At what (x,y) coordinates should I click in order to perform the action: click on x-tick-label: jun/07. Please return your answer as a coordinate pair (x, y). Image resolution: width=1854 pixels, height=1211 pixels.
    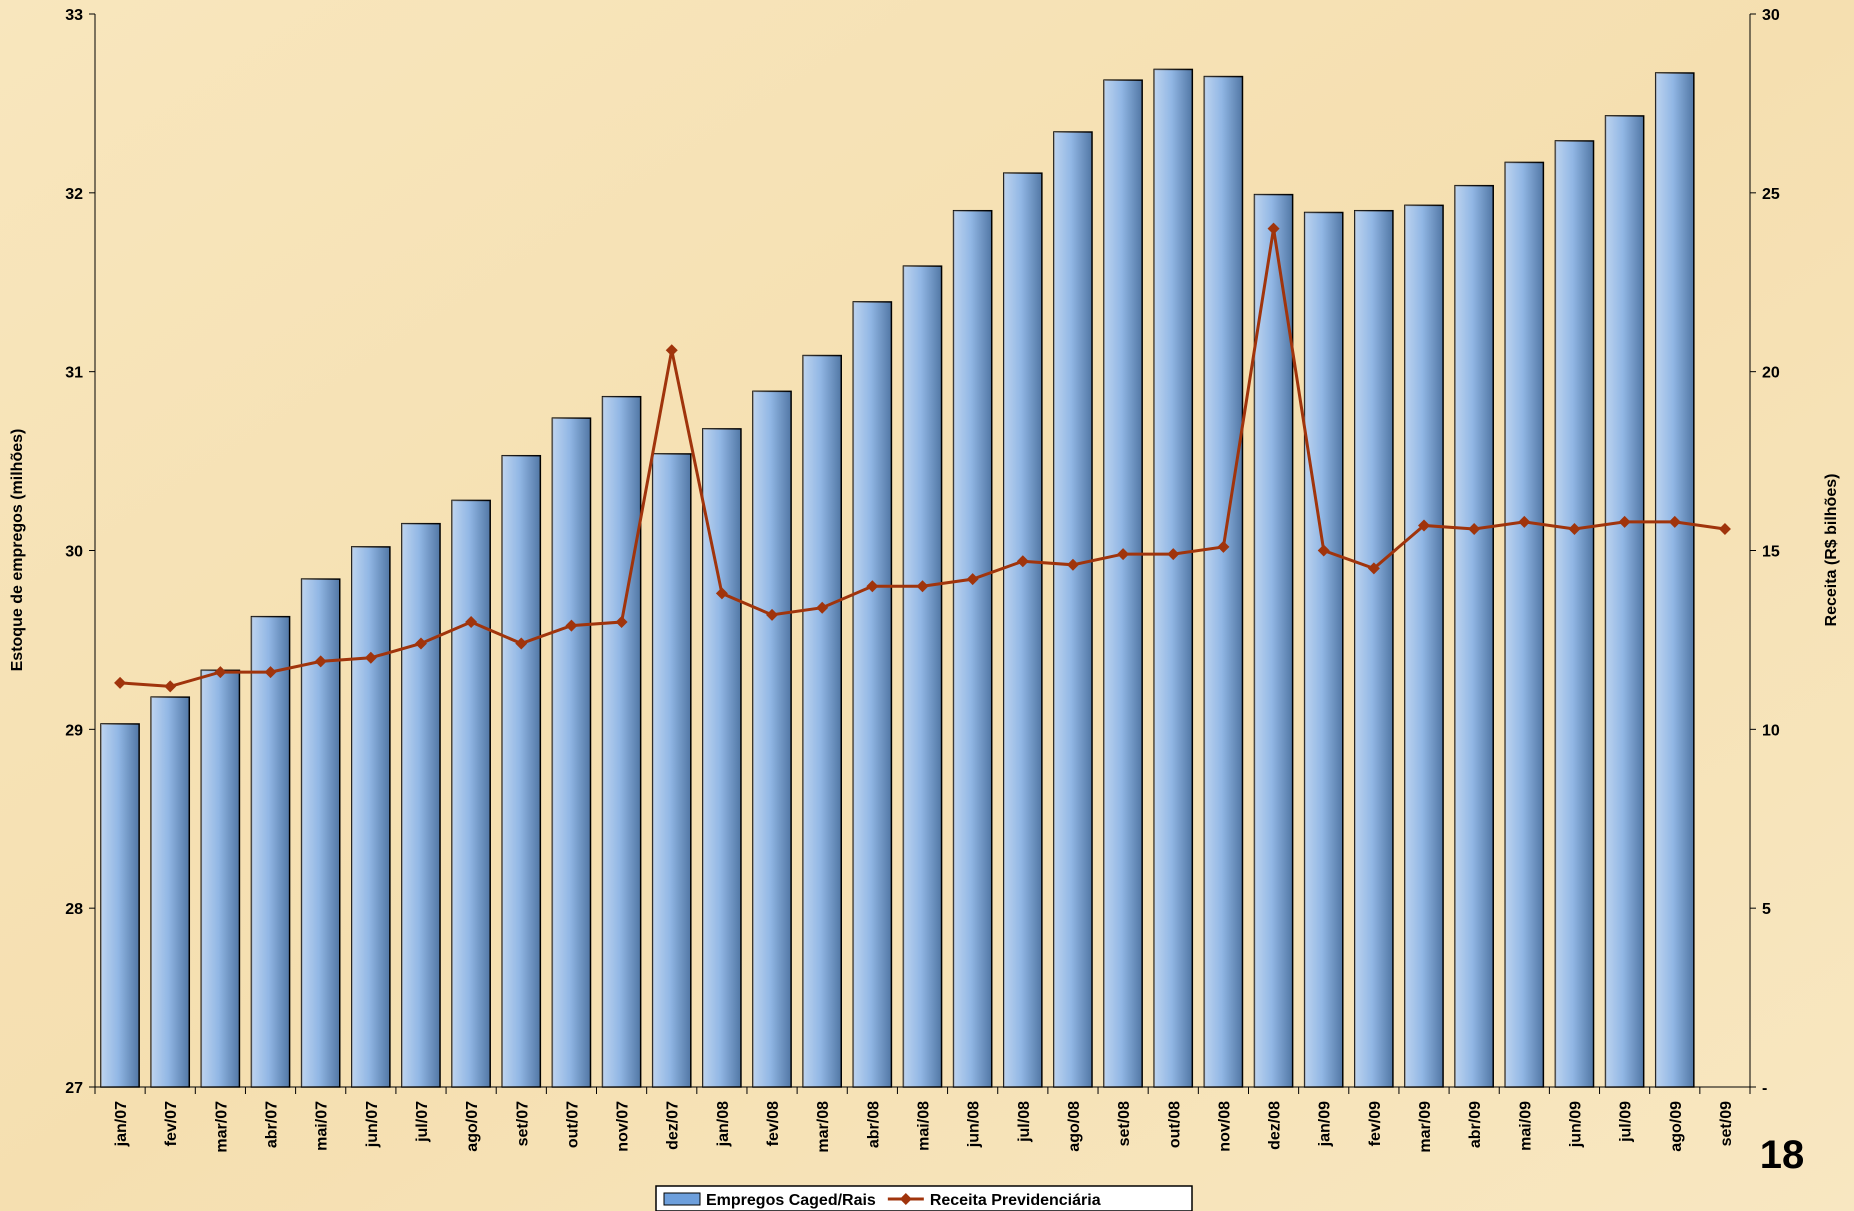
    Looking at the image, I should click on (372, 1124).